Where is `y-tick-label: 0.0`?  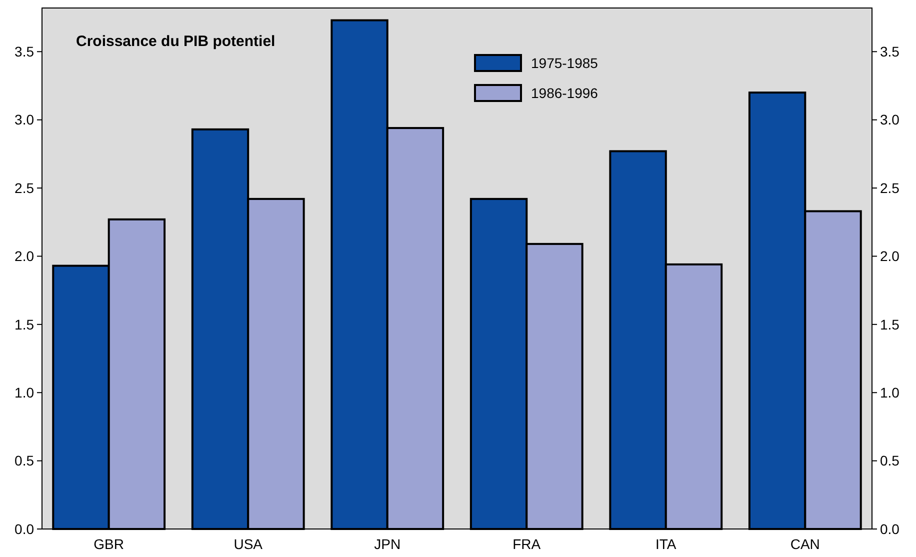 y-tick-label: 0.0 is located at coordinates (24, 528).